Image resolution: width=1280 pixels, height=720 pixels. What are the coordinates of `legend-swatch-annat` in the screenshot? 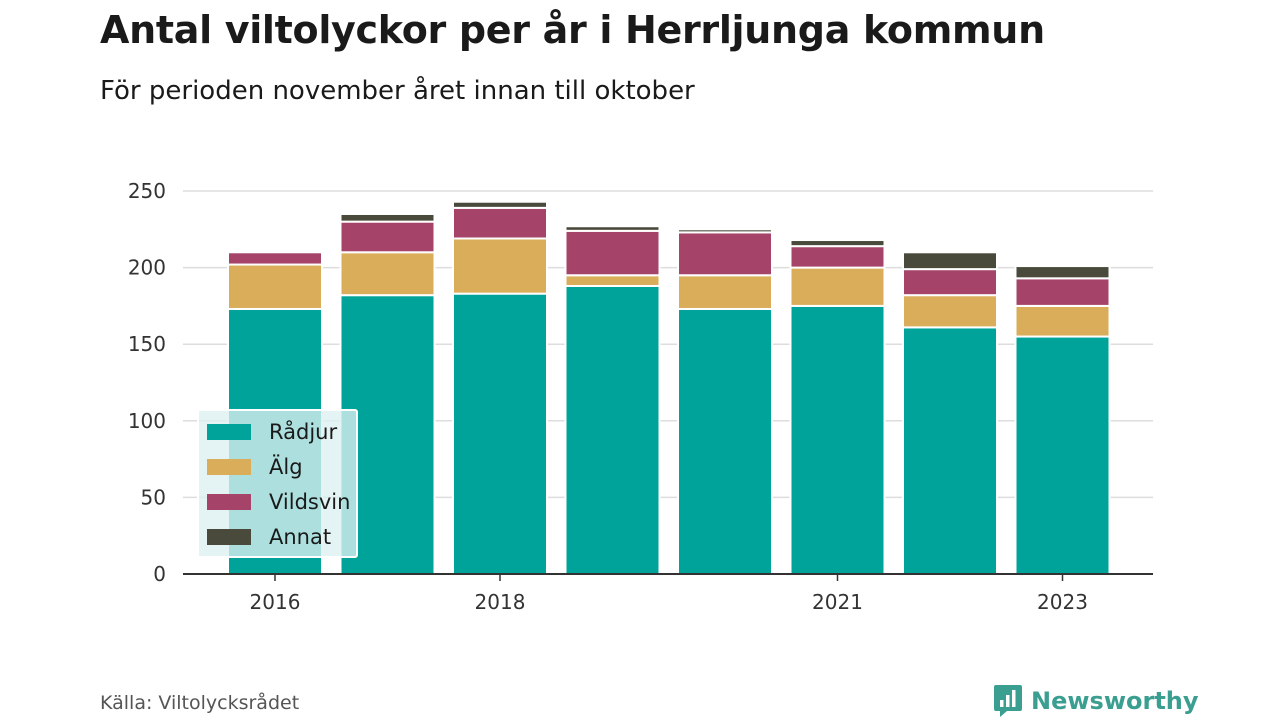 It's located at (229, 537).